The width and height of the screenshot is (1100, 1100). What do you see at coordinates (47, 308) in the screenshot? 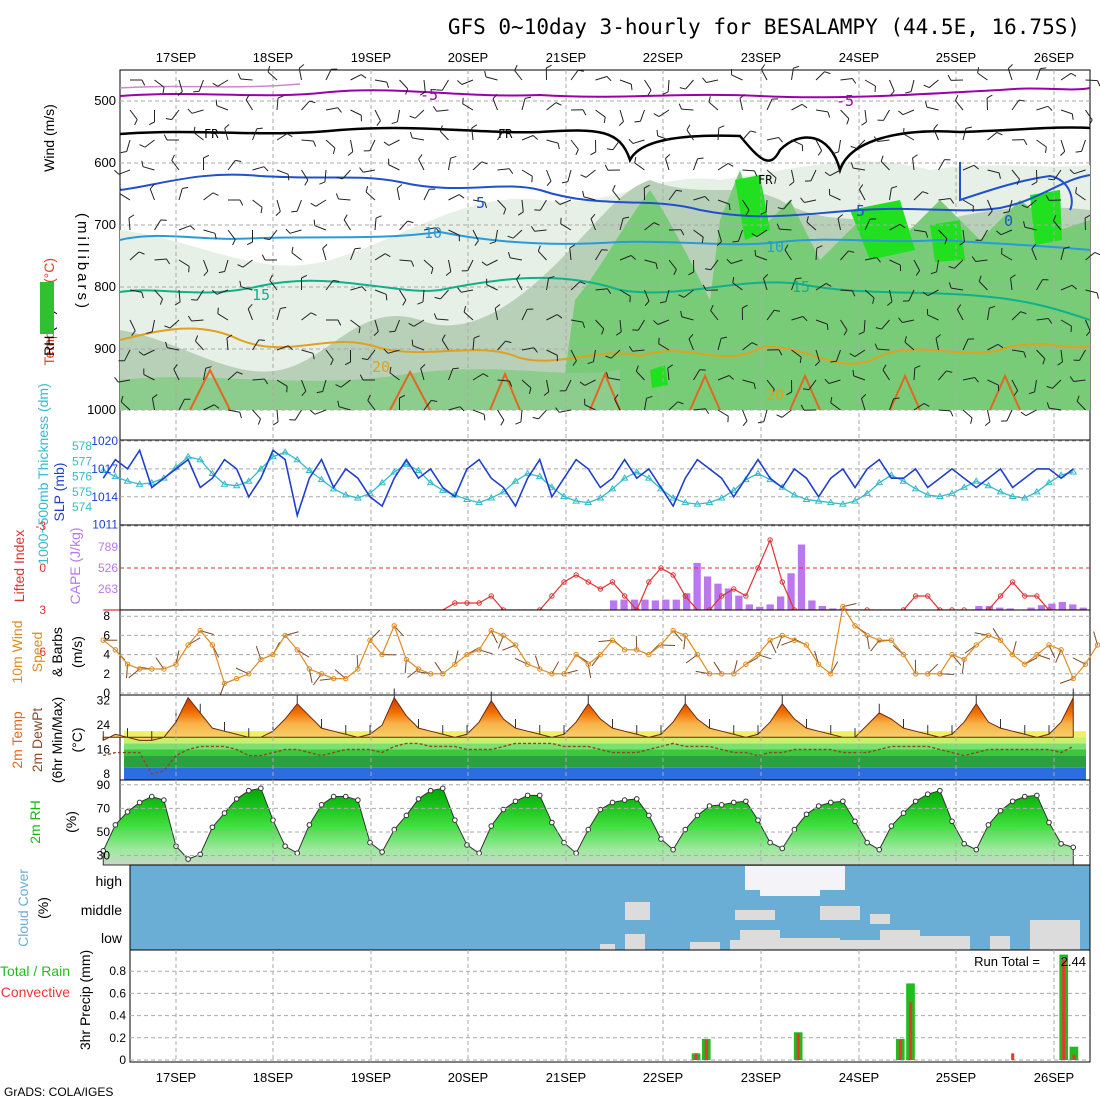
I see `rh-legend-swatch` at bounding box center [47, 308].